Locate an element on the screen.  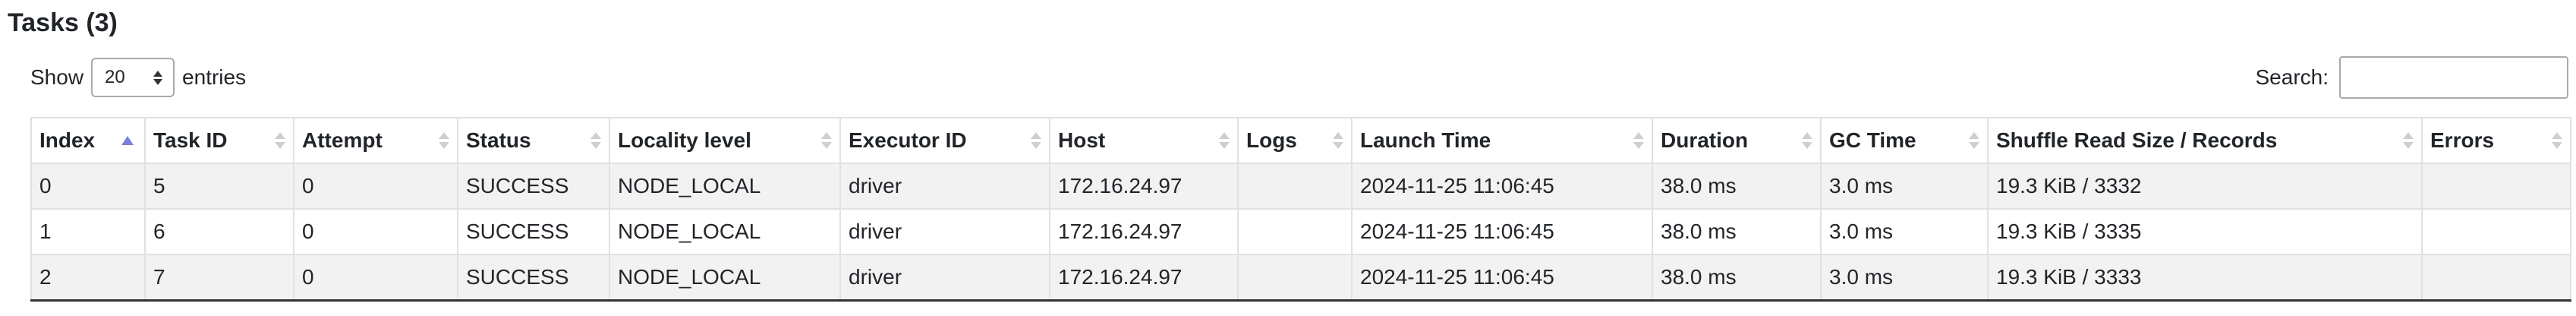
search-input is located at coordinates (2453, 77).